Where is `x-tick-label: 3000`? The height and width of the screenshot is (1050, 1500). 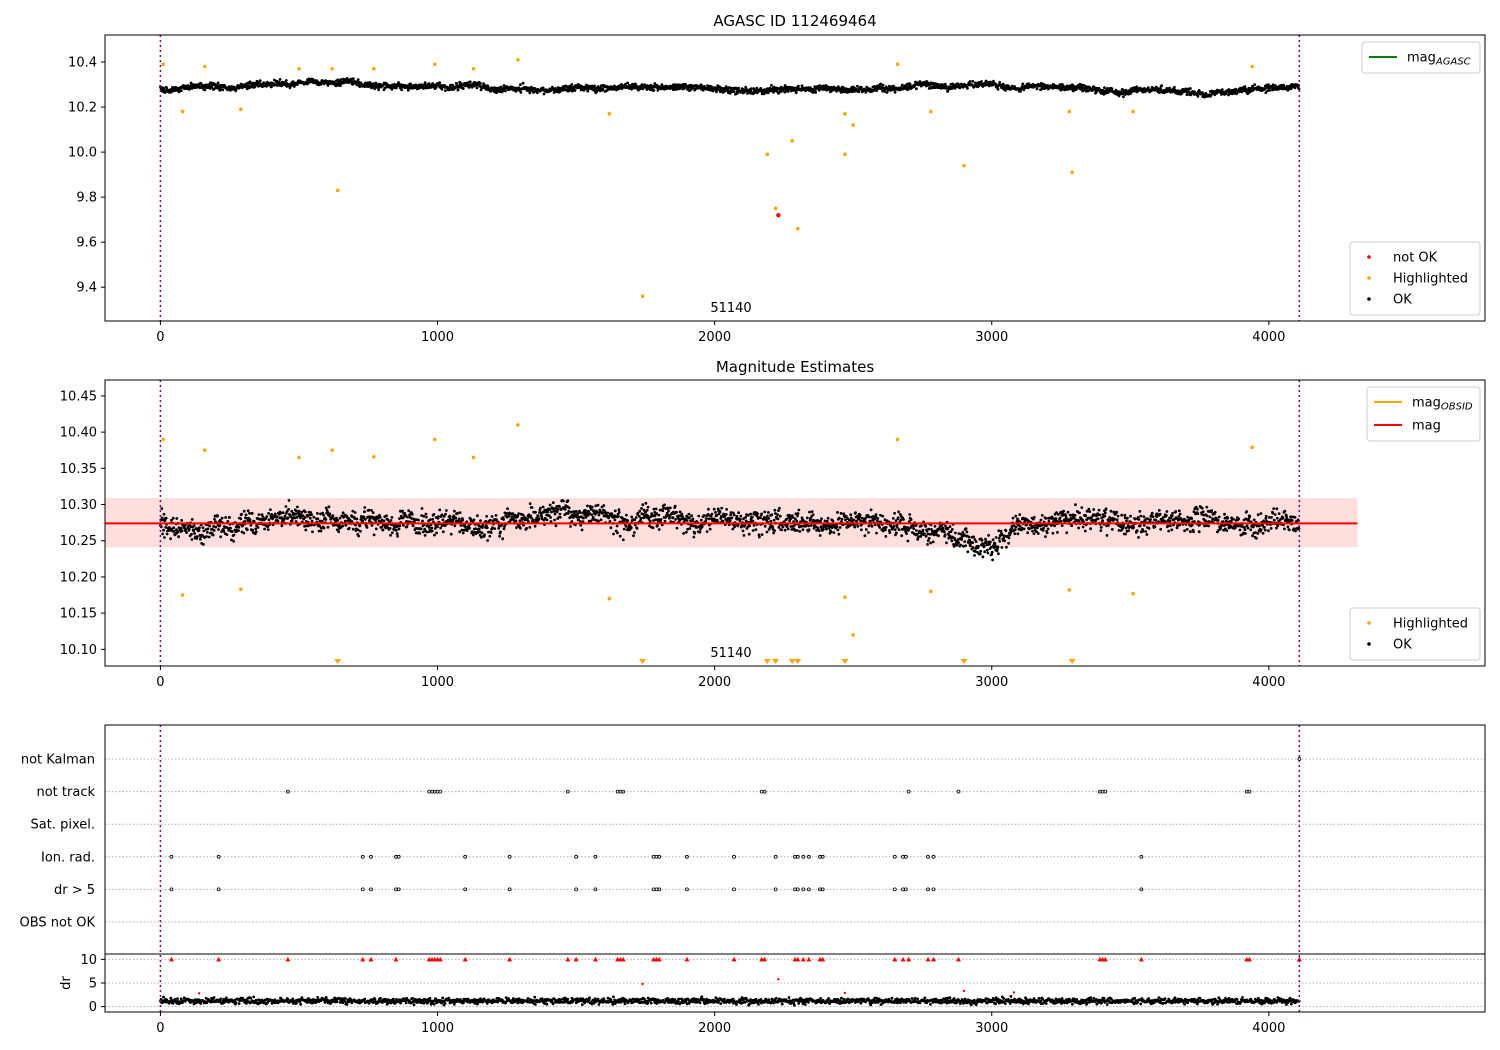
x-tick-label: 3000 is located at coordinates (991, 337).